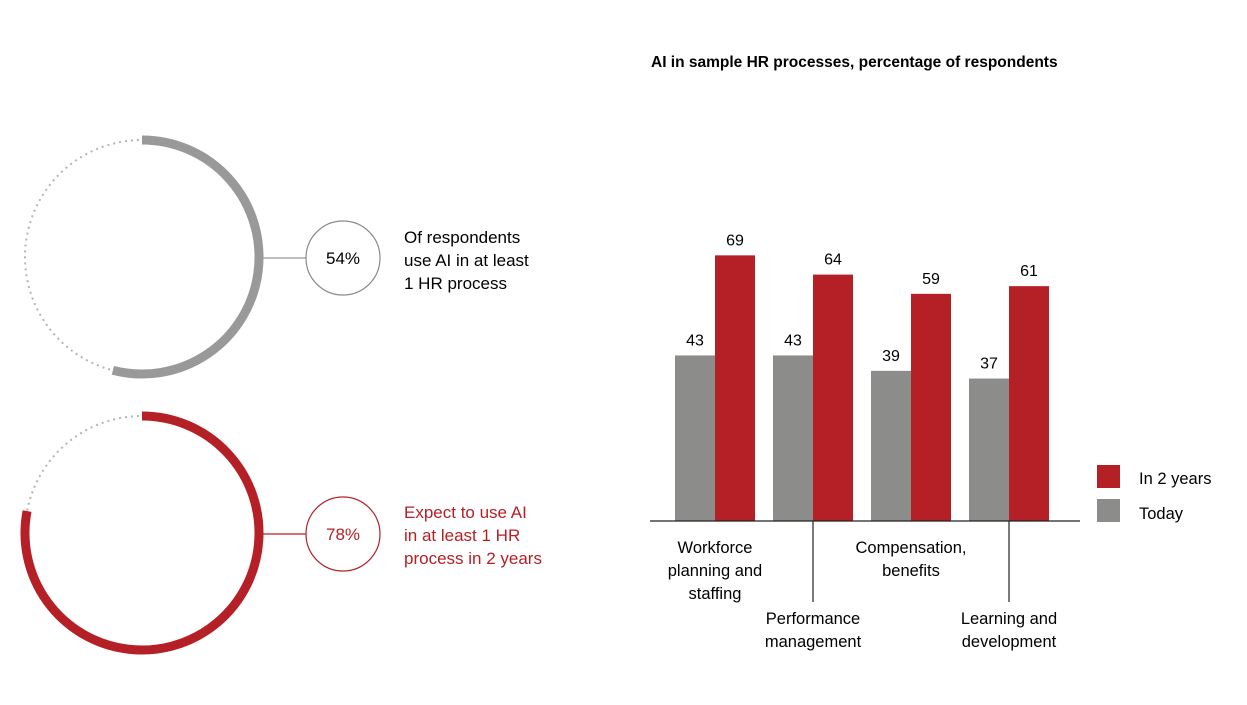 The image size is (1247, 705). What do you see at coordinates (465, 512) in the screenshot?
I see `donut-two-years-line-1: Expect to use AI` at bounding box center [465, 512].